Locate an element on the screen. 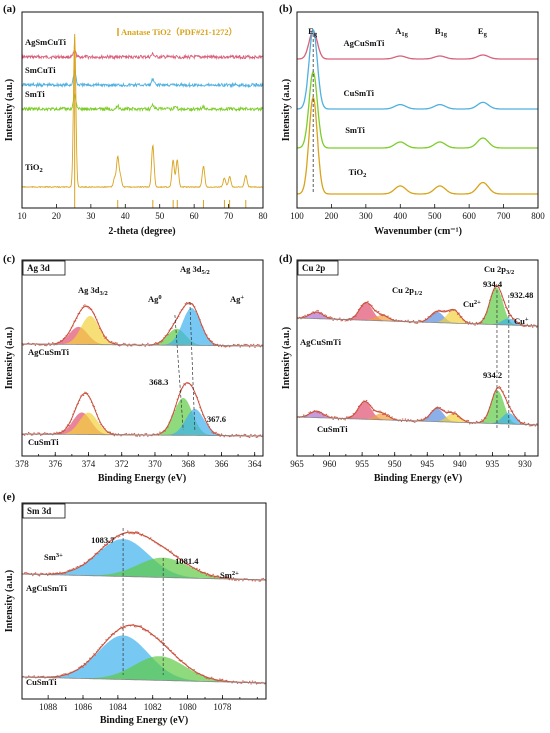  x-tick-label: 940 is located at coordinates (460, 464).